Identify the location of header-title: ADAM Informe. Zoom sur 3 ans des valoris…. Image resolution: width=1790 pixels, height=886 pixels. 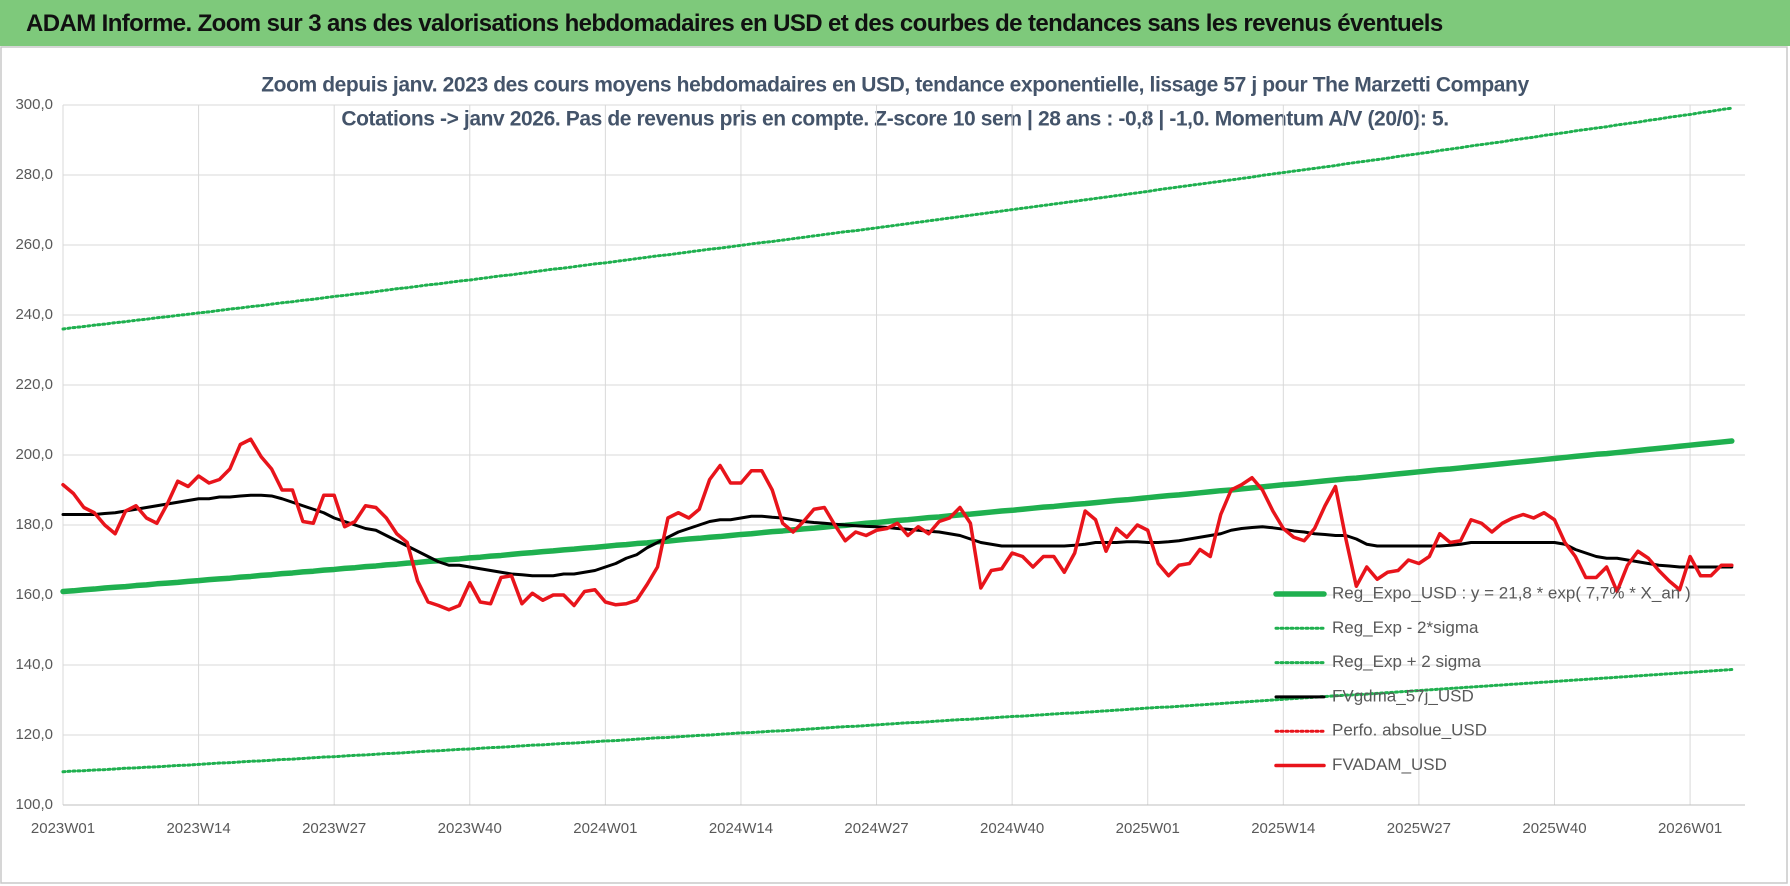
(895, 23).